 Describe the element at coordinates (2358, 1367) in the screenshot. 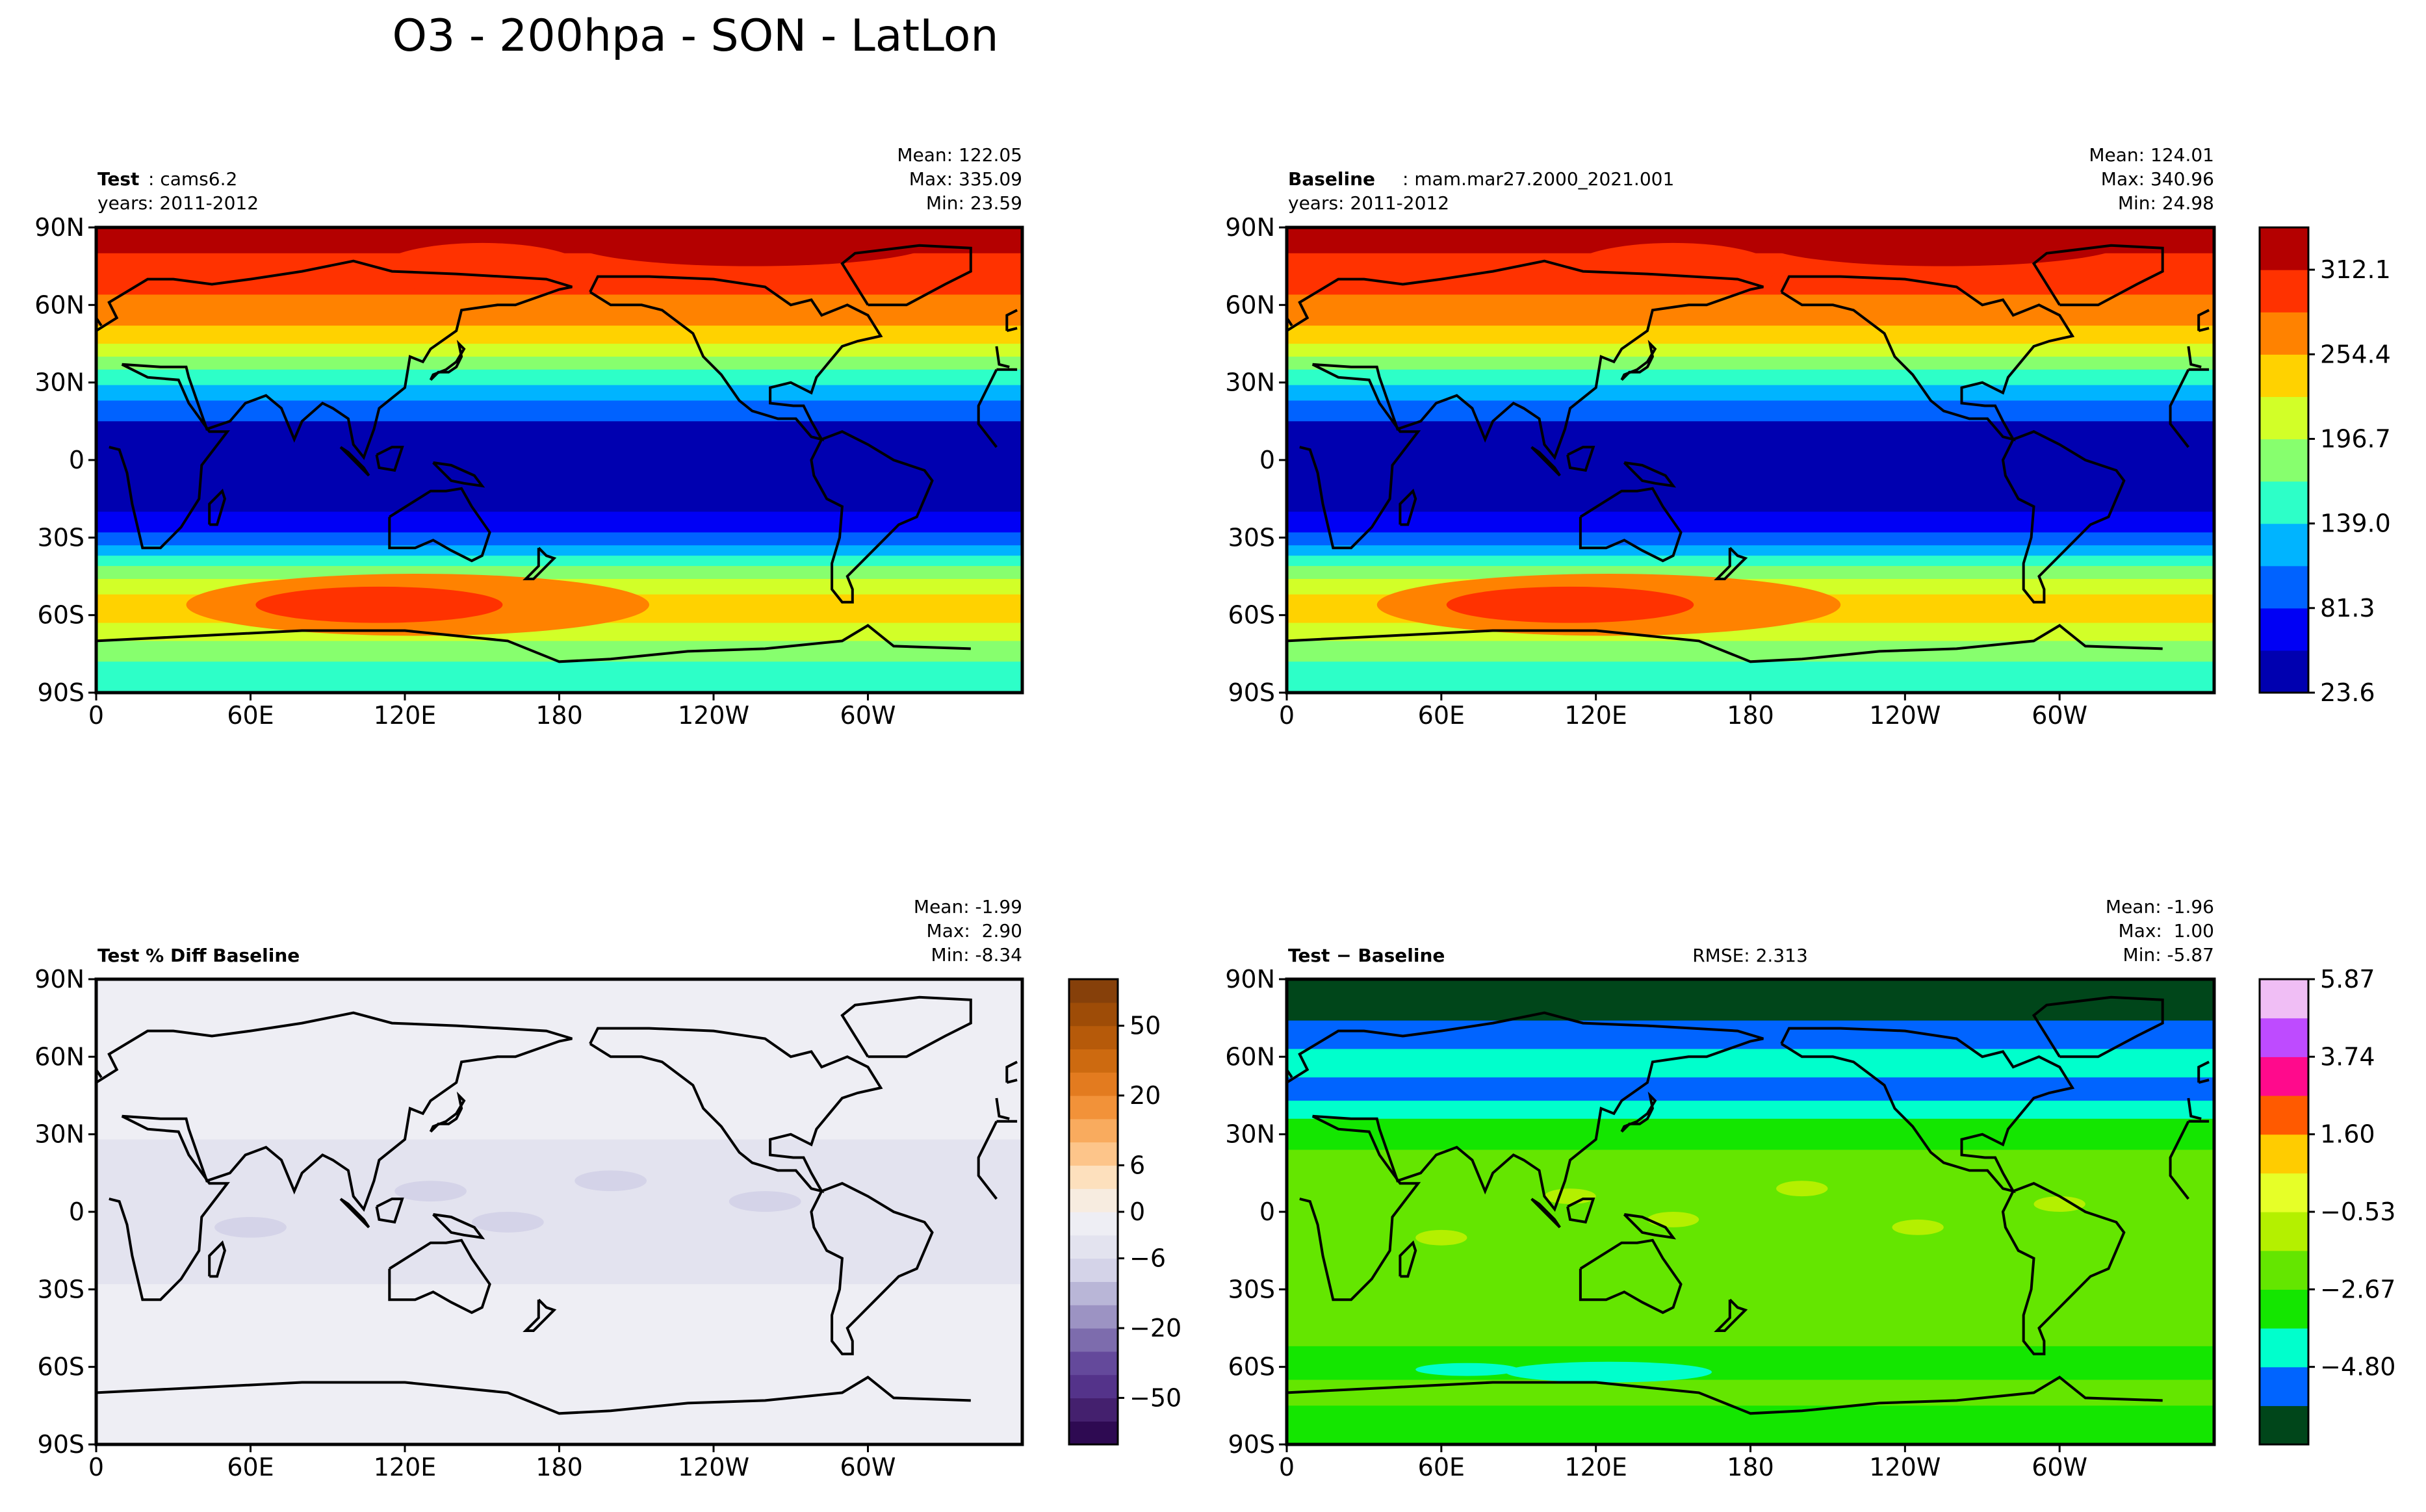

I see `colorbar-tick-label: −4.80` at that location.